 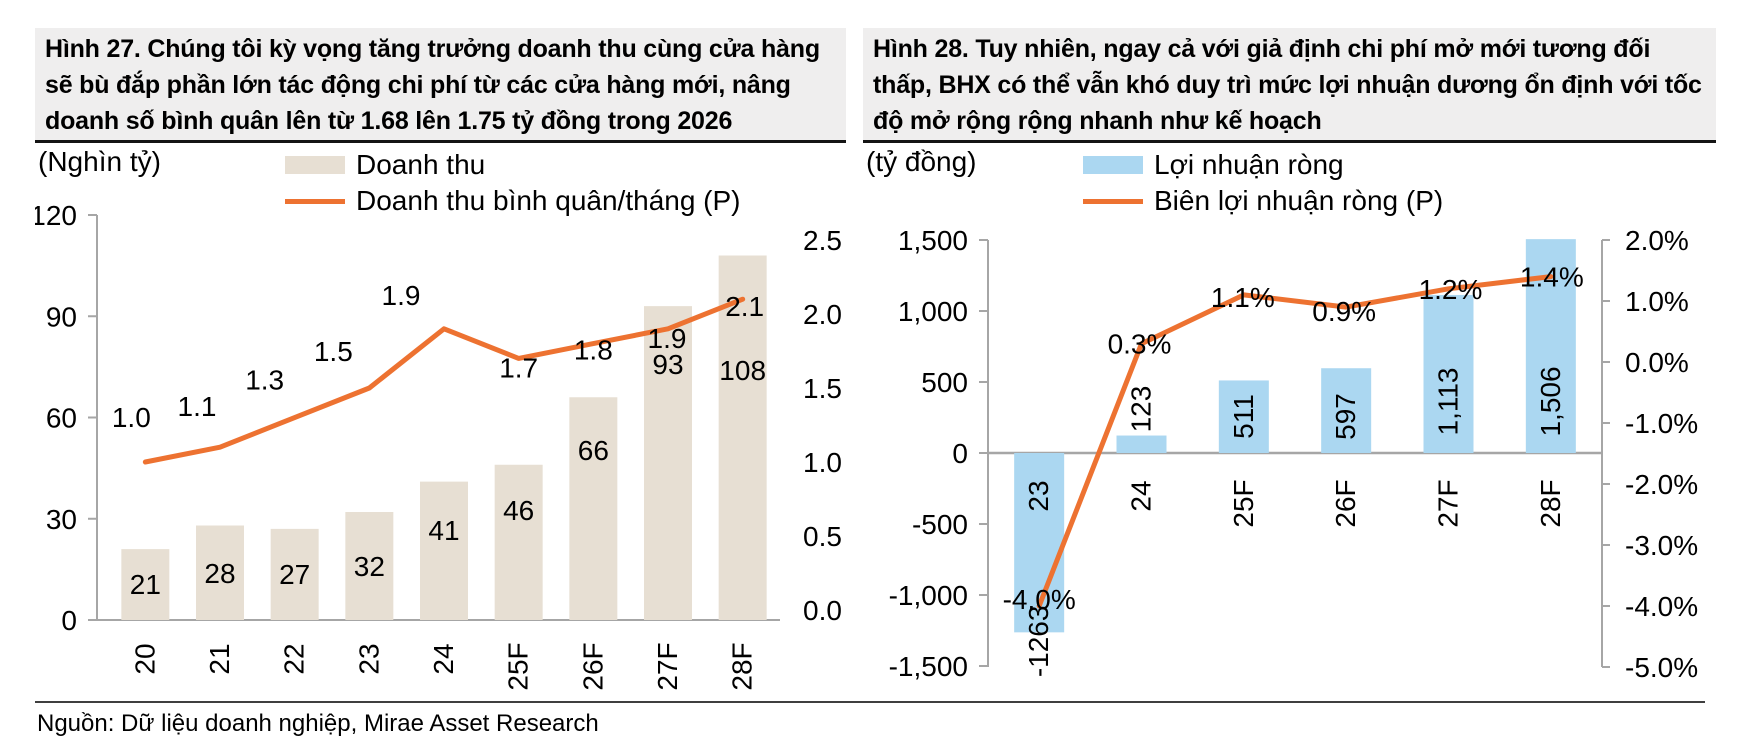 I want to click on svg-text: 120, so click(x=56, y=215).